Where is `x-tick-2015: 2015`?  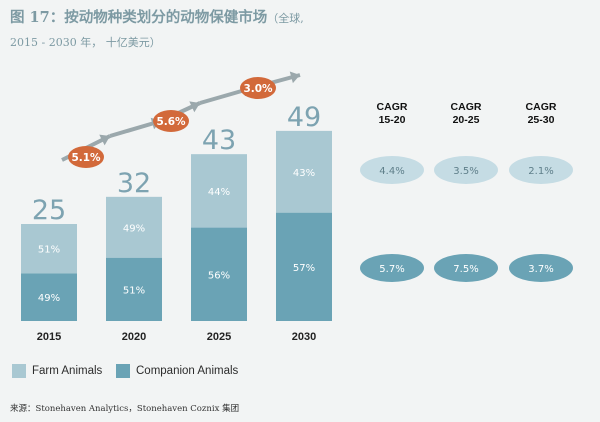
x-tick-2015: 2015 is located at coordinates (49, 337).